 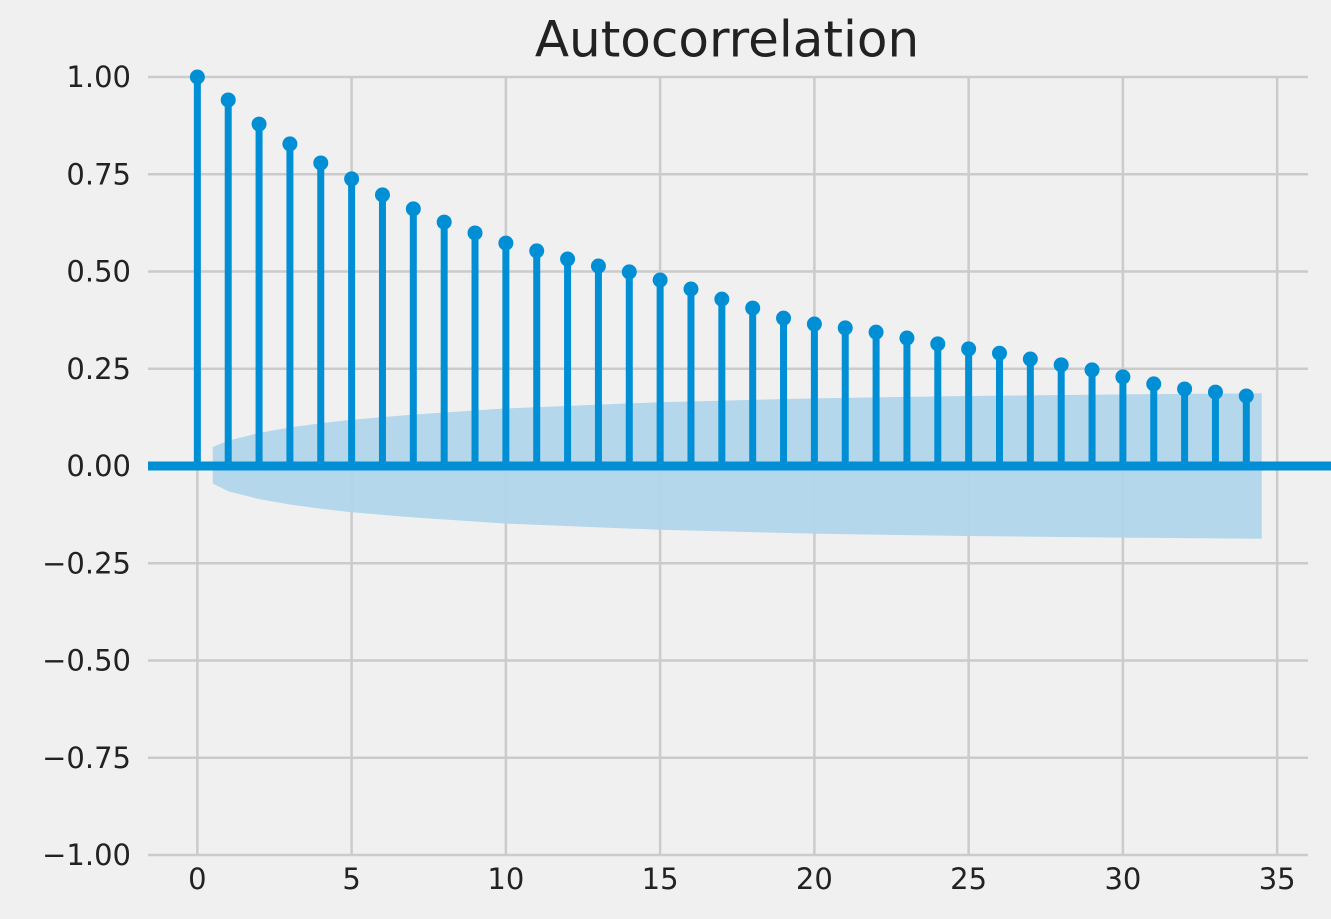 I want to click on x-tick-label: 35, so click(x=1277, y=879).